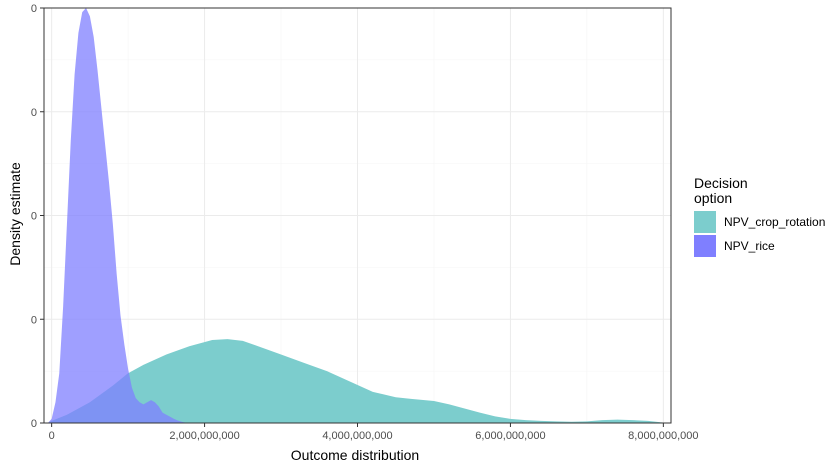 This screenshot has height=469, width=836. What do you see at coordinates (663, 436) in the screenshot?
I see `x-tick-label: 8,000,000,000` at bounding box center [663, 436].